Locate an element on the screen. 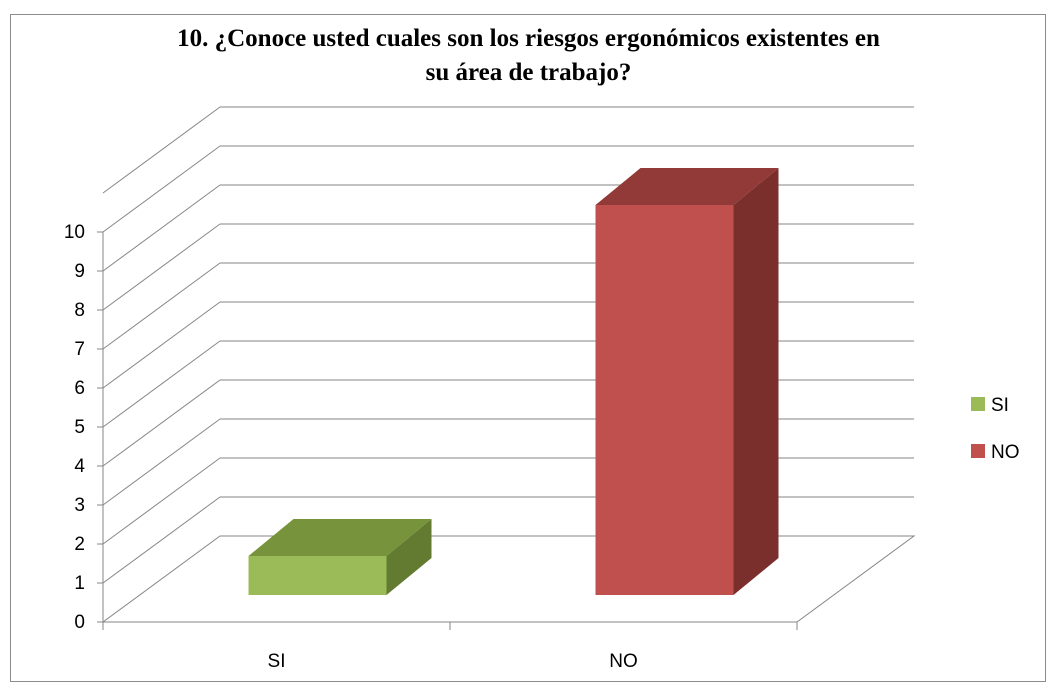  bar-top-si is located at coordinates (340, 537).